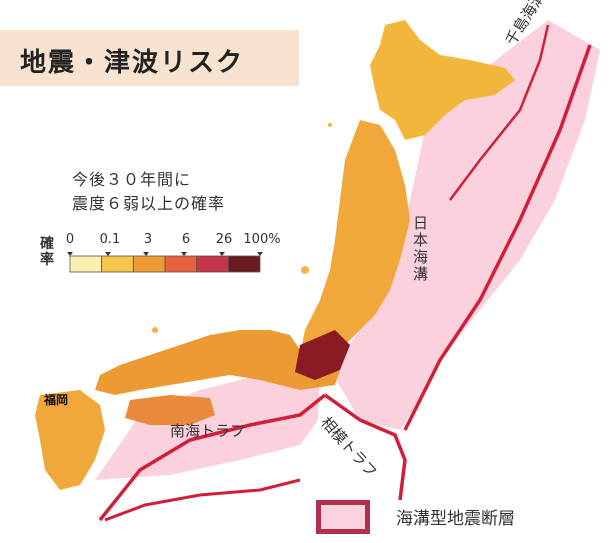 The image size is (615, 543). I want to click on page-title: 地震・津波リスク, so click(132, 63).